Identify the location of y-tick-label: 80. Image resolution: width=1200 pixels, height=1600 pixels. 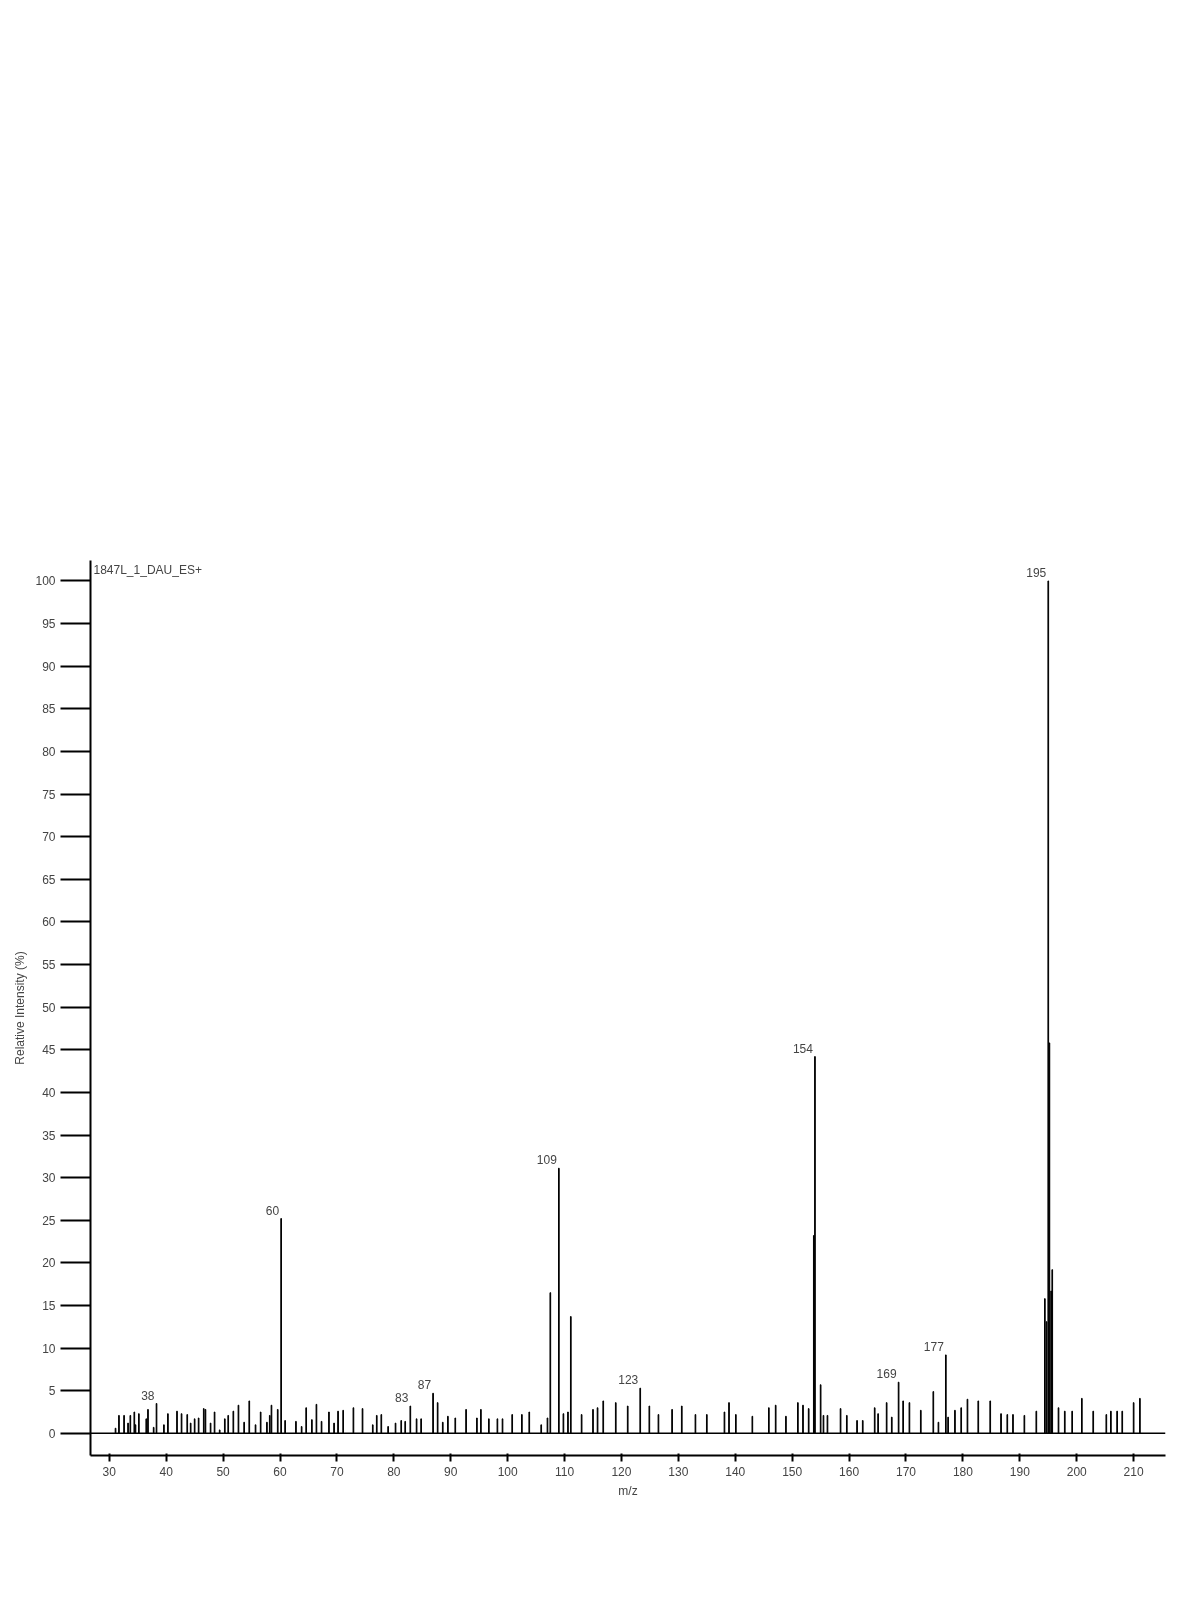
(49, 751).